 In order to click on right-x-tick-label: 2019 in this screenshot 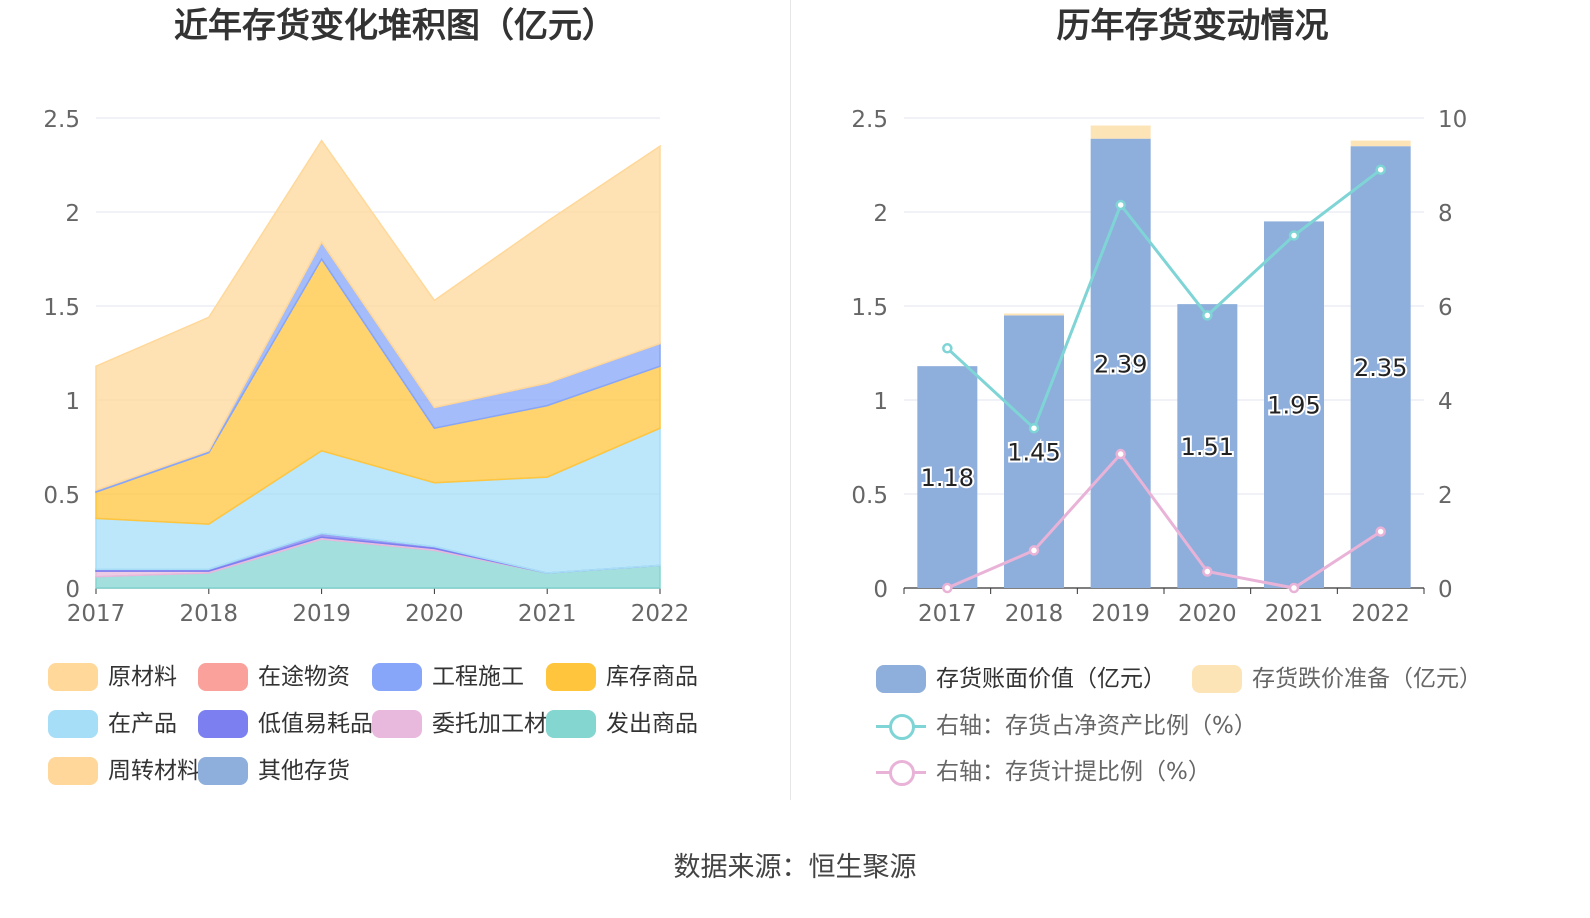, I will do `click(1120, 614)`.